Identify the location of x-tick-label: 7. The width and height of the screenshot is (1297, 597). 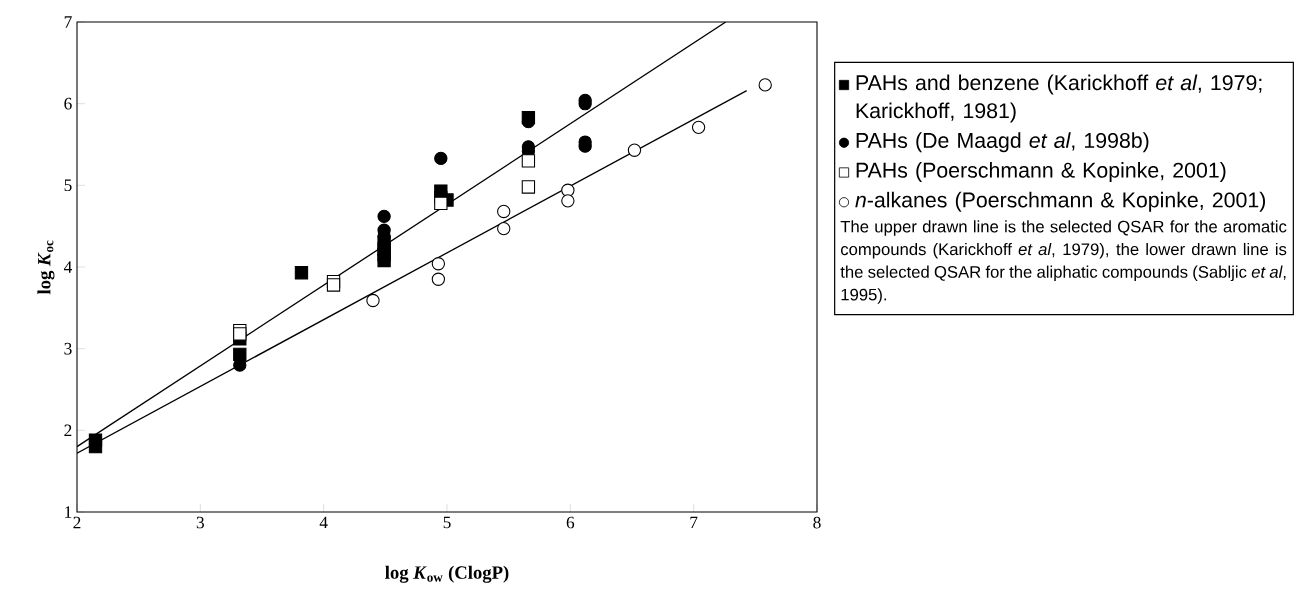
(694, 522).